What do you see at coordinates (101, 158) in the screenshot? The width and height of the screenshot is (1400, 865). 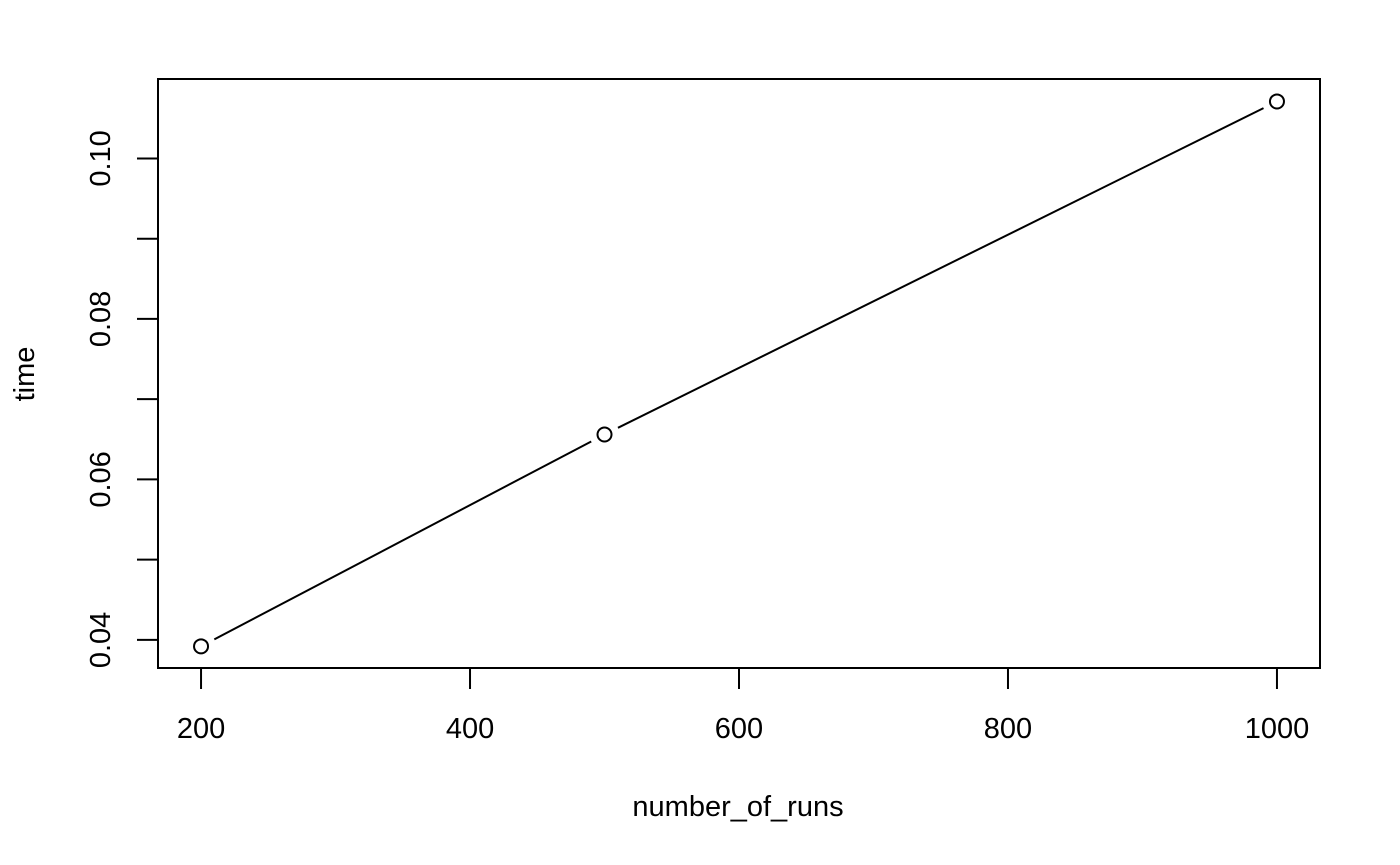 I see `y-tick-label: 0.10` at bounding box center [101, 158].